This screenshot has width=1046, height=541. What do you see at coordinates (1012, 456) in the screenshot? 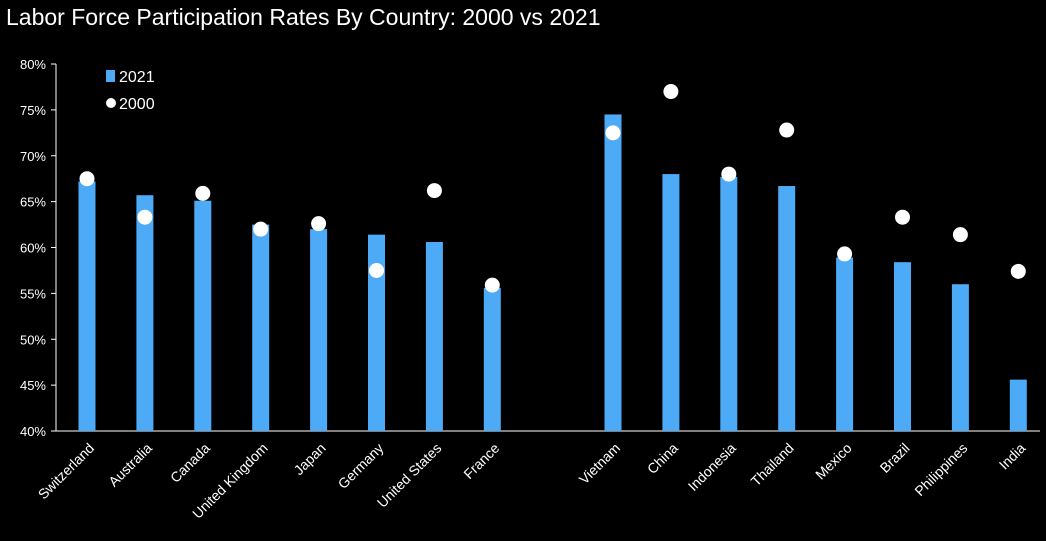
I see `x-tick-label: India` at bounding box center [1012, 456].